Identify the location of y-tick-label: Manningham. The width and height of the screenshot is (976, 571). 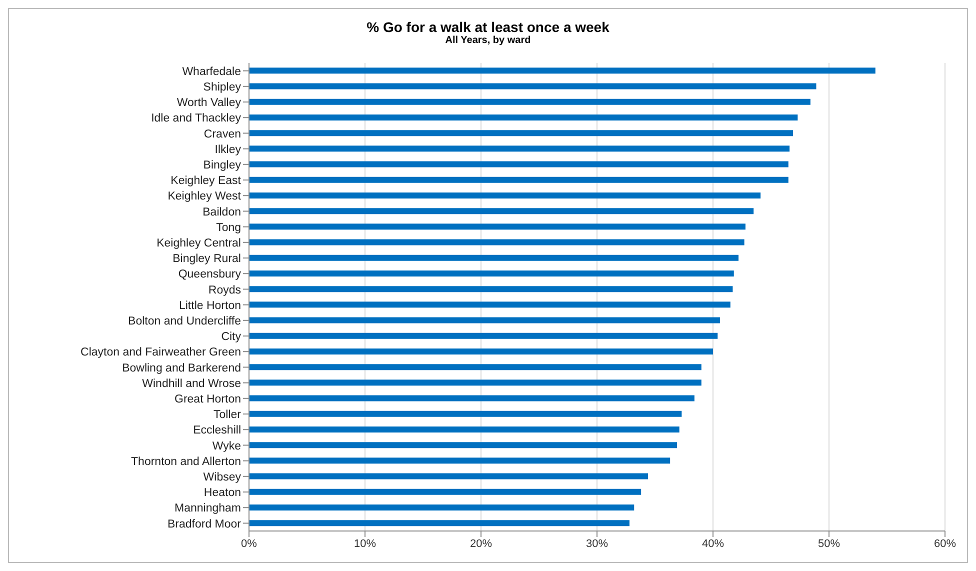
(207, 508).